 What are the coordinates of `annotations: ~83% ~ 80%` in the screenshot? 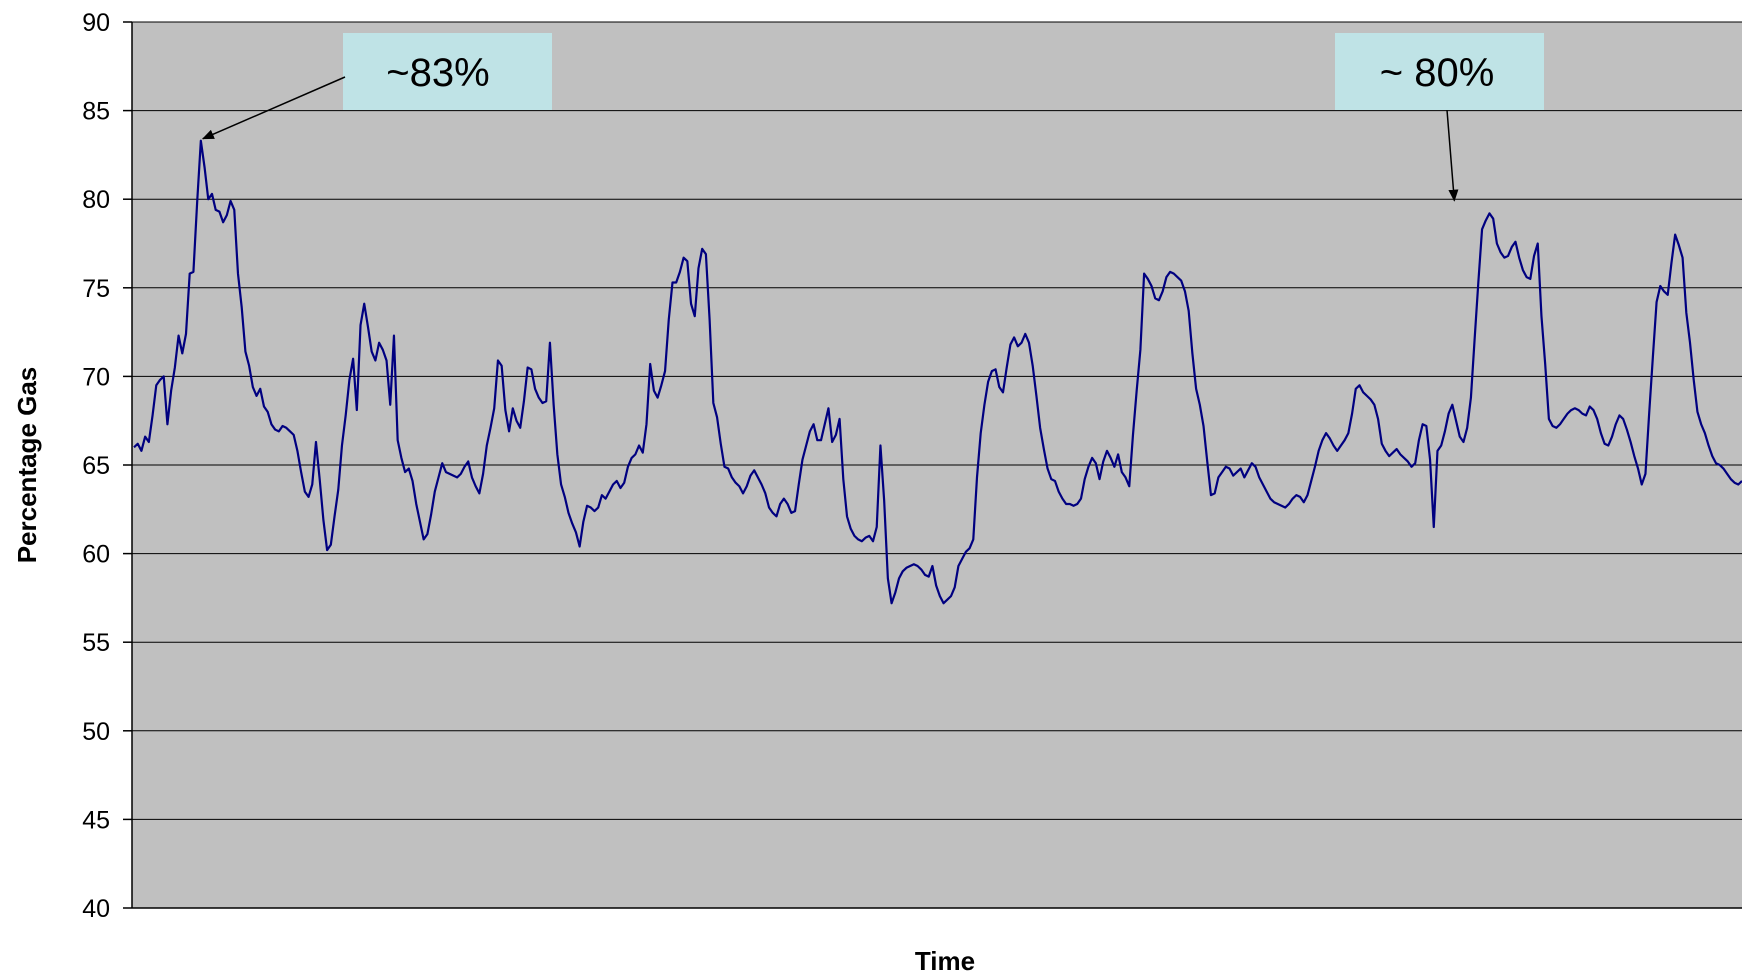 It's located at (872, 117).